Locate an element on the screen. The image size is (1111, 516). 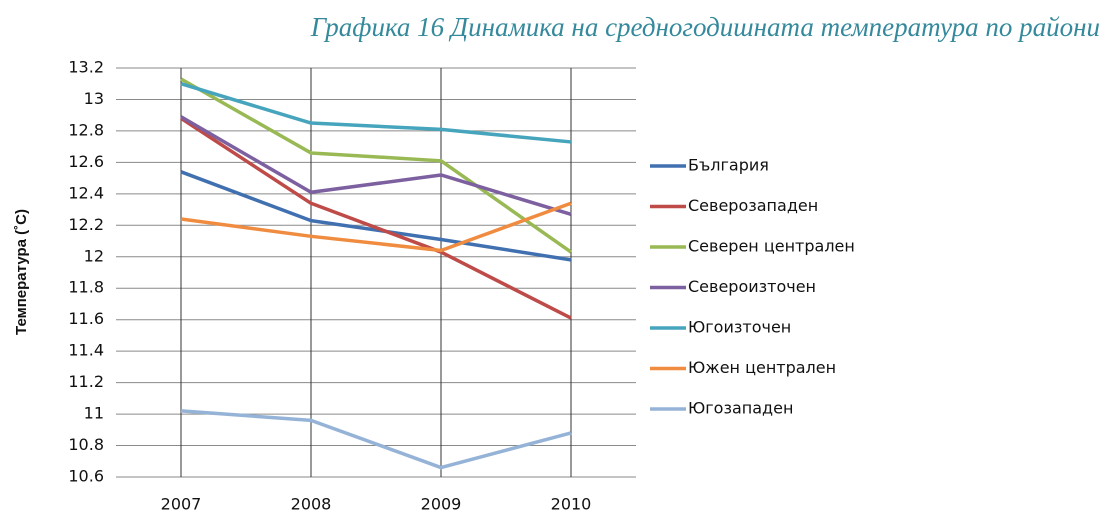
y-tick-label: 11.8 is located at coordinates (86, 287).